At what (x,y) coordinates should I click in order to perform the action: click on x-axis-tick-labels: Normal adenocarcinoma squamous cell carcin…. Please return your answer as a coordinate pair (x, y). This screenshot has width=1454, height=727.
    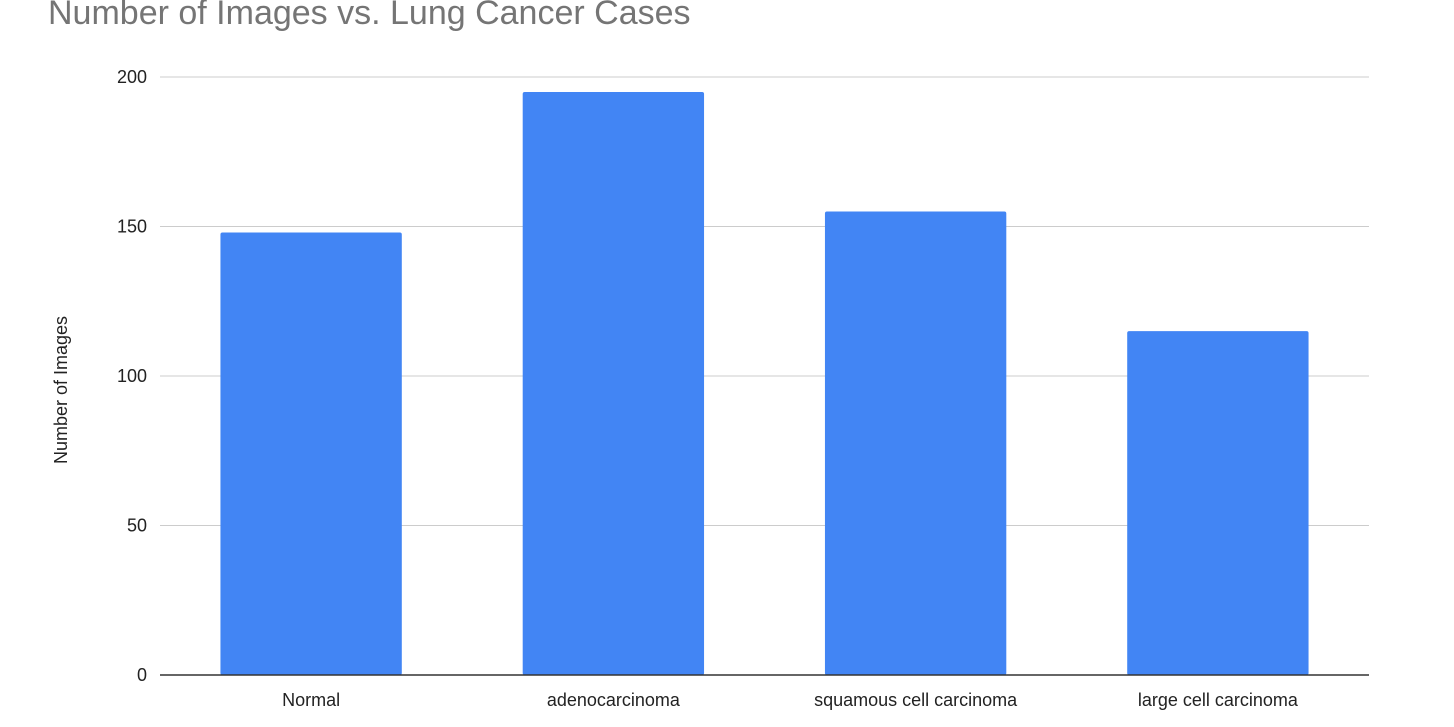
    Looking at the image, I should click on (790, 700).